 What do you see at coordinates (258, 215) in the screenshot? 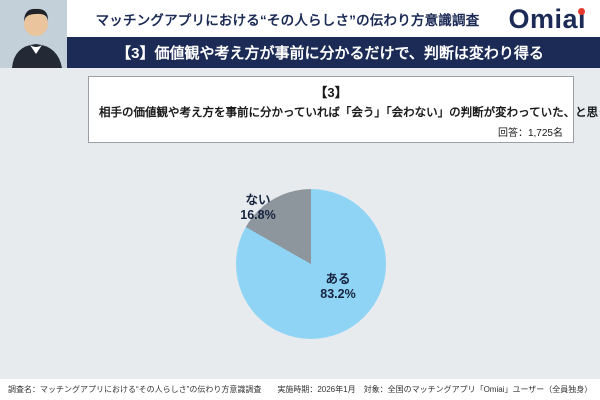
I see `pie-label-nai-value: 16.8%` at bounding box center [258, 215].